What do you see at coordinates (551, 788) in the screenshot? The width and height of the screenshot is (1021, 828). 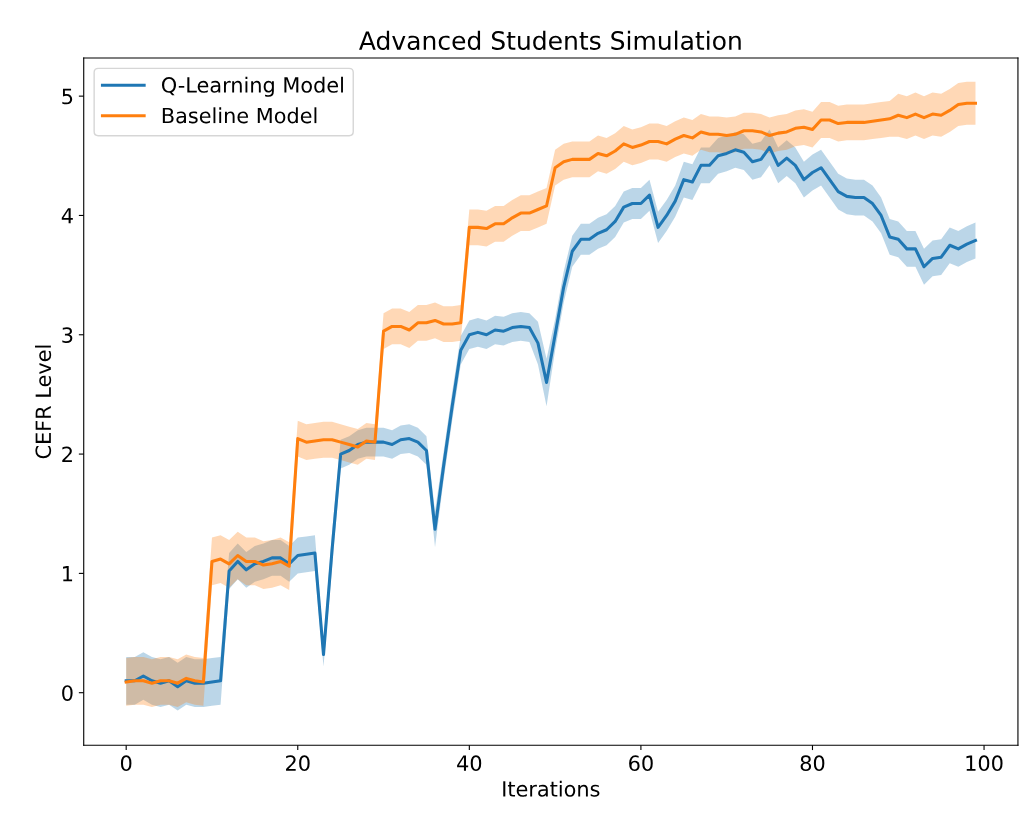 I see `x-axis-title: Iterations` at bounding box center [551, 788].